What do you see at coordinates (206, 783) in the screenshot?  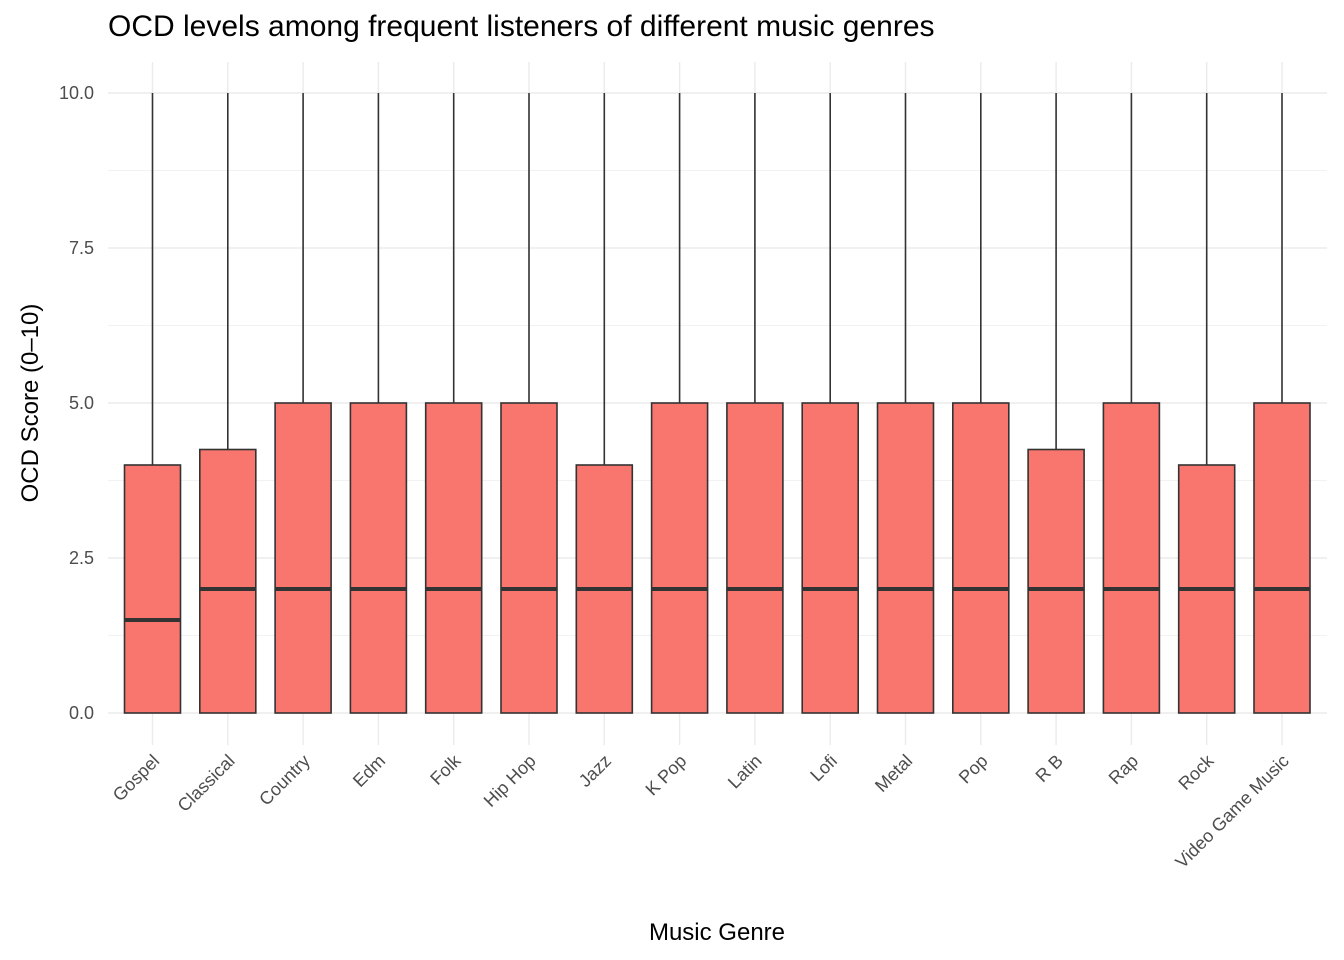 I see `x-tick-label: Classical` at bounding box center [206, 783].